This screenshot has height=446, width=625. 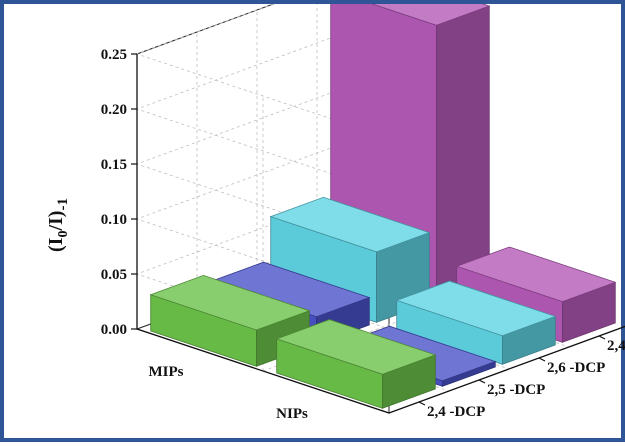 What do you see at coordinates (166, 372) in the screenshot?
I see `group-label: MIPs` at bounding box center [166, 372].